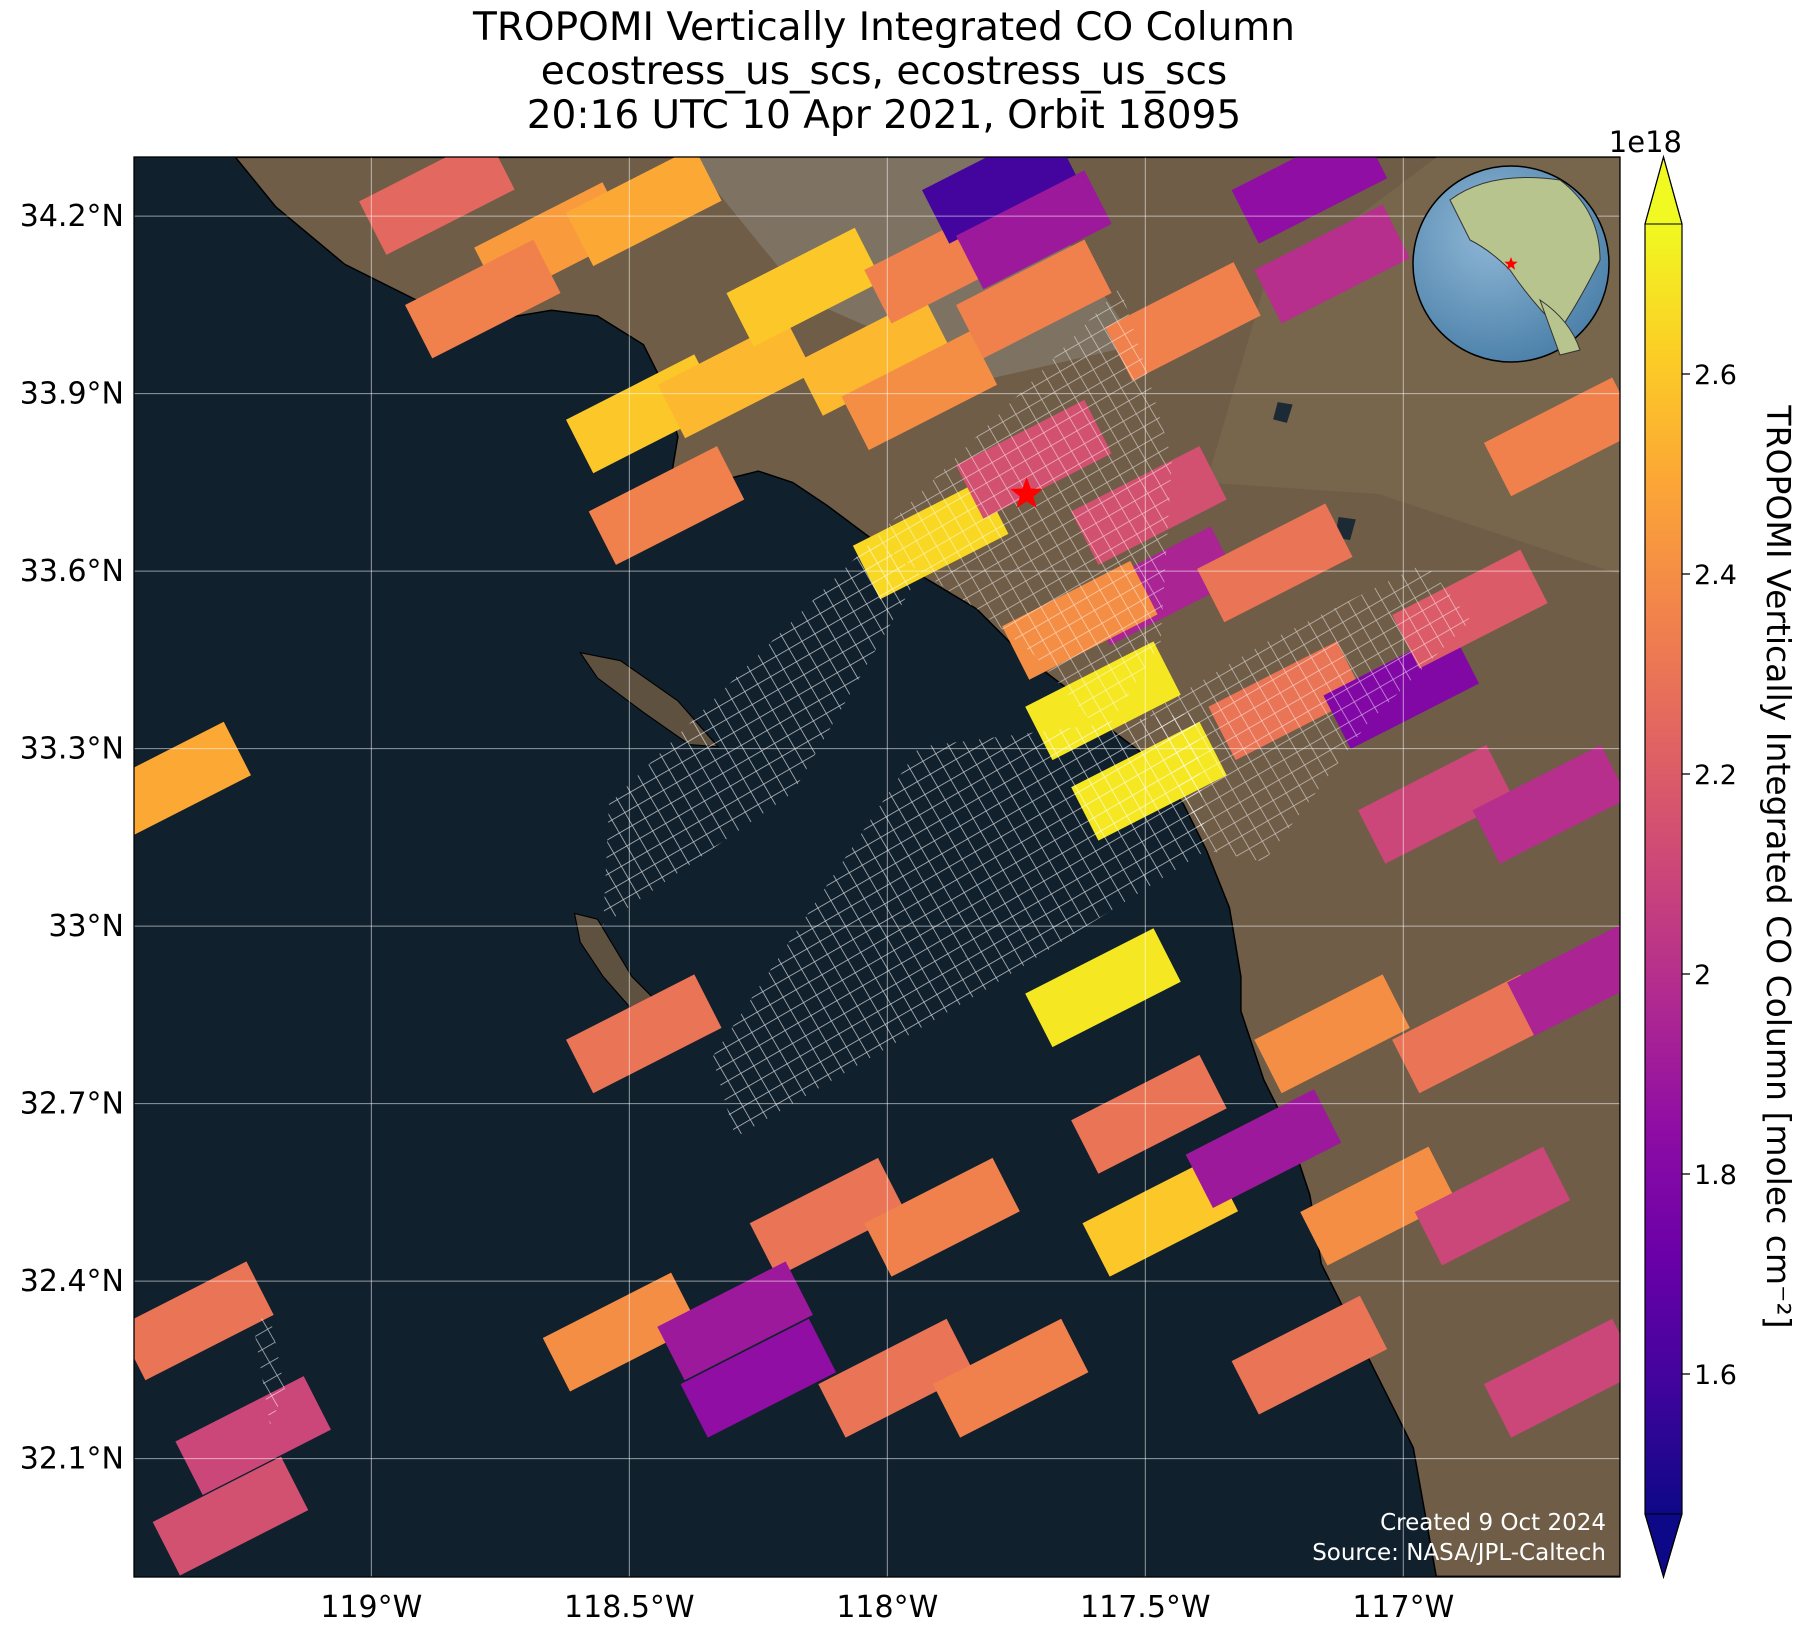  I want to click on colorbar-tick-label: 2.2, so click(1715, 775).